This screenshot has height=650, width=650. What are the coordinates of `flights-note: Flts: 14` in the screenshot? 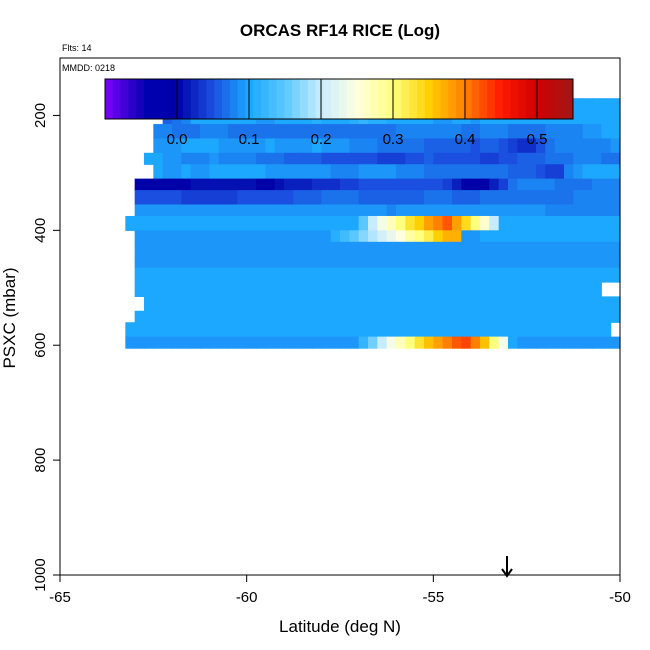 It's located at (77, 48).